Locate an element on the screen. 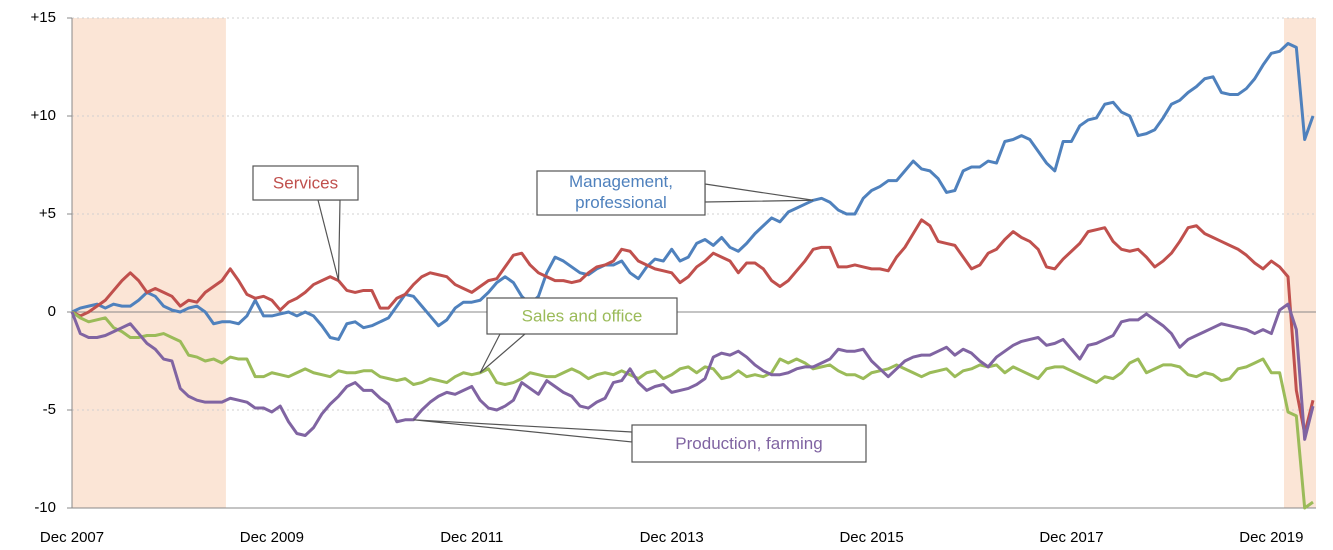 This screenshot has width=1333, height=550. y-tick-label: 0 is located at coordinates (52, 311).